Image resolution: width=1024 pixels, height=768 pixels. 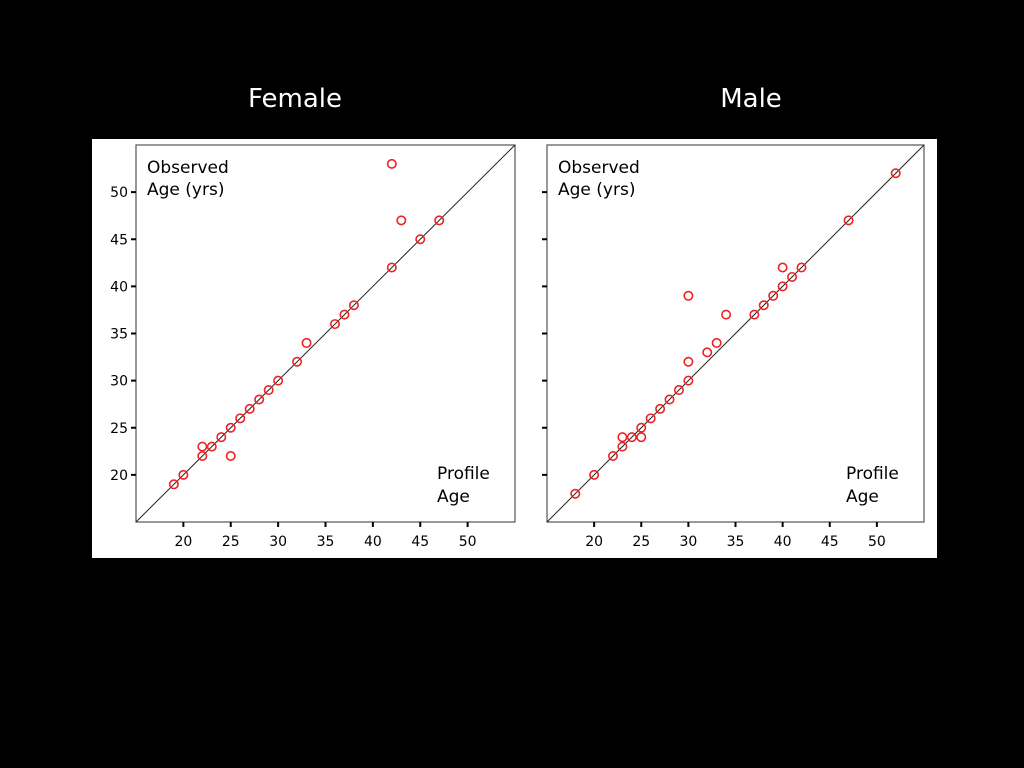 What do you see at coordinates (294, 99) in the screenshot?
I see `female-panel-title: Female` at bounding box center [294, 99].